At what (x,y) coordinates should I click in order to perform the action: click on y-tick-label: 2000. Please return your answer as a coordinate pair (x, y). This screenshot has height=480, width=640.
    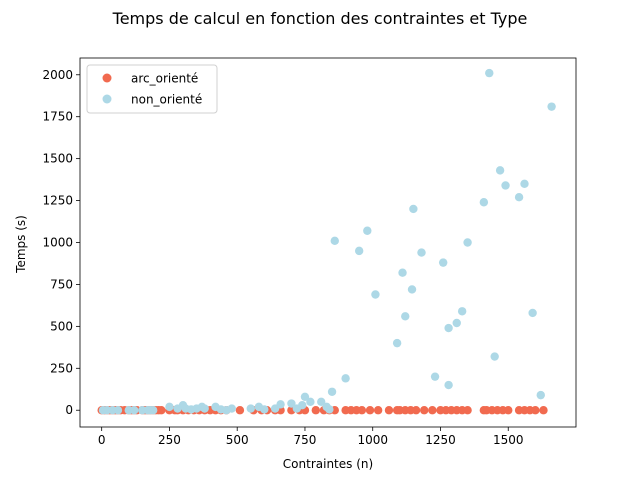
    Looking at the image, I should click on (57, 75).